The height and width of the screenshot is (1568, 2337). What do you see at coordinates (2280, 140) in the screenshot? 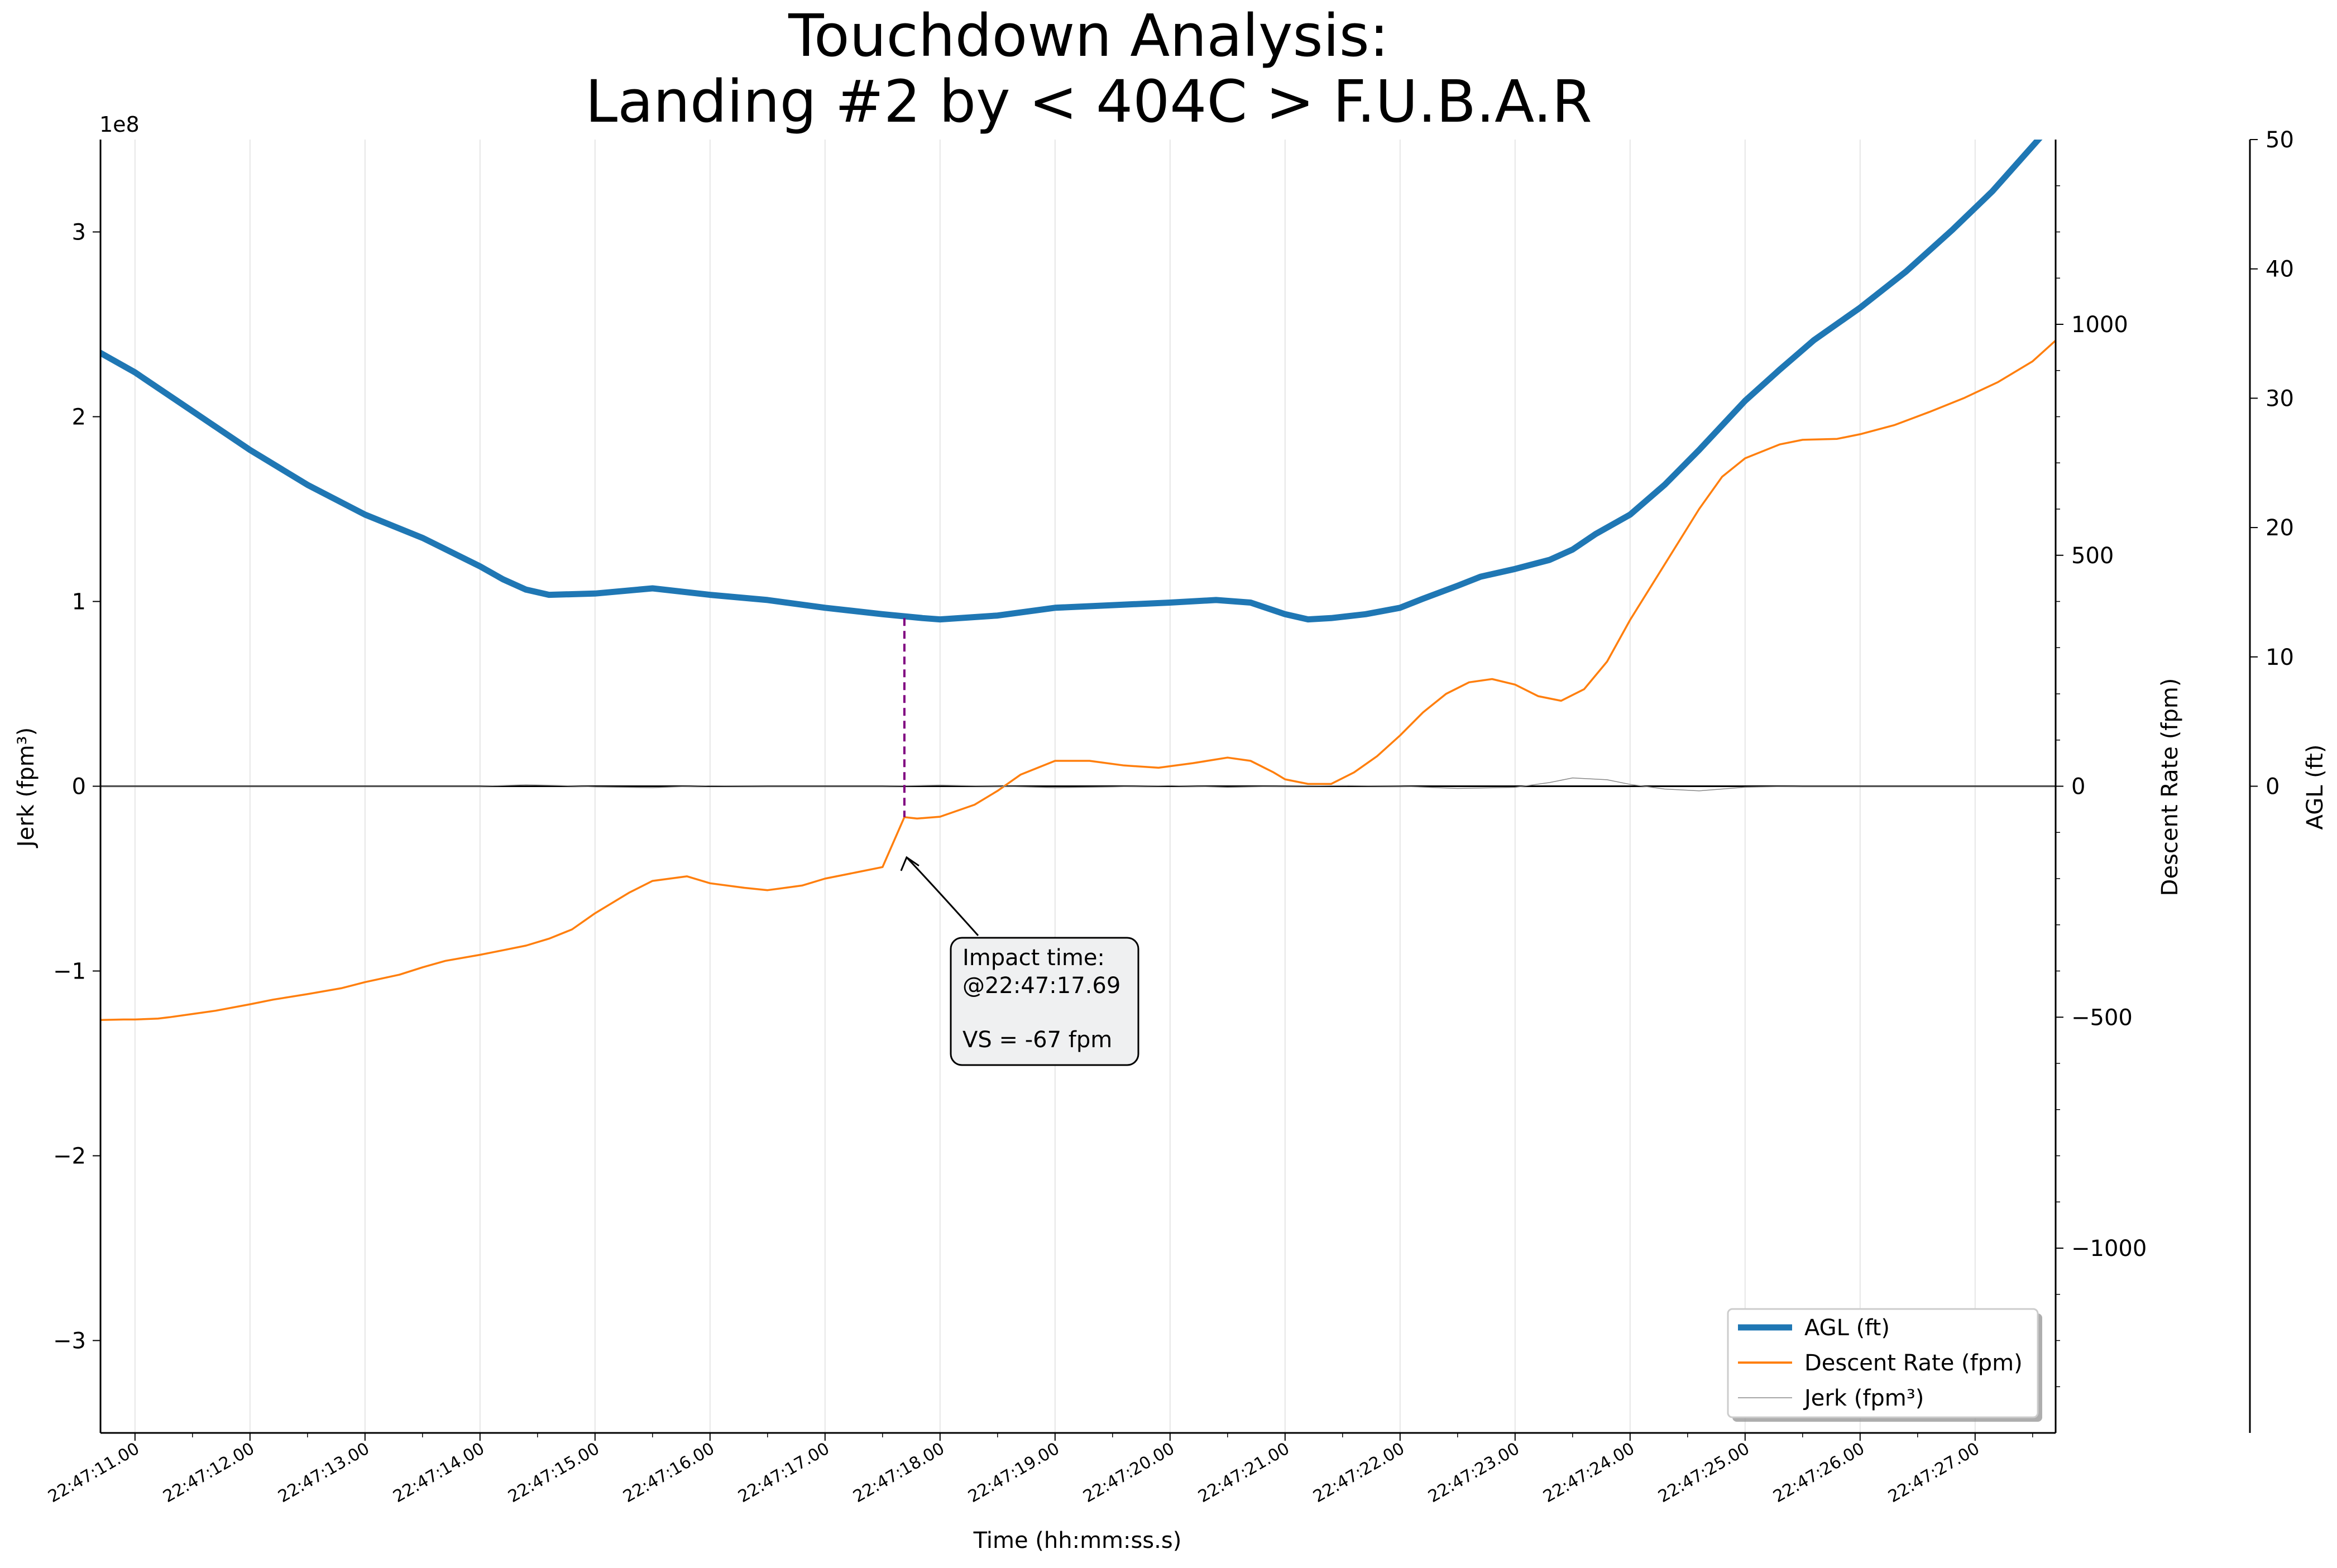
I see `agl-tick-label: 50` at bounding box center [2280, 140].